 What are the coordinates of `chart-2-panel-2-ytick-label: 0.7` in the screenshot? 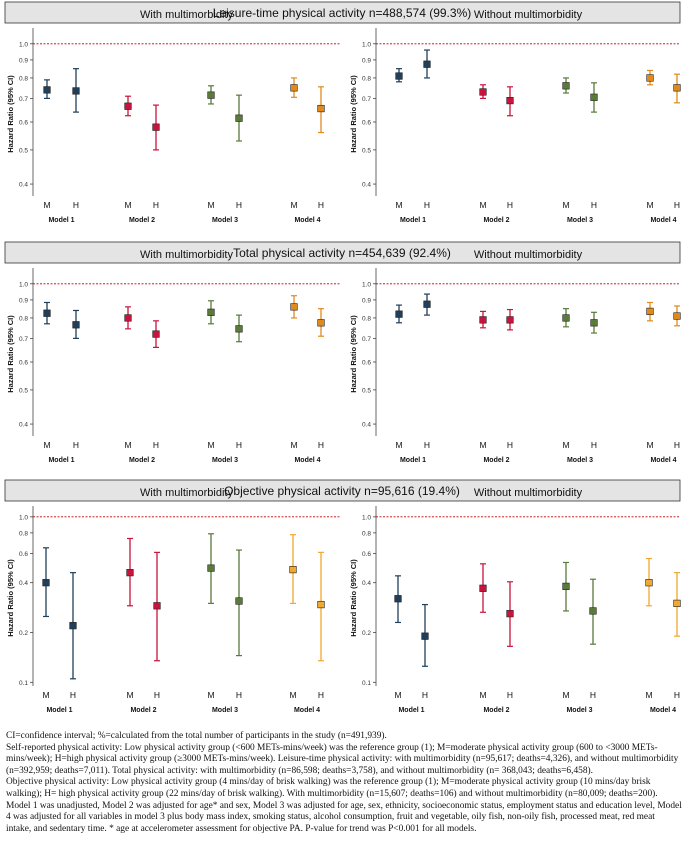 It's located at (366, 339).